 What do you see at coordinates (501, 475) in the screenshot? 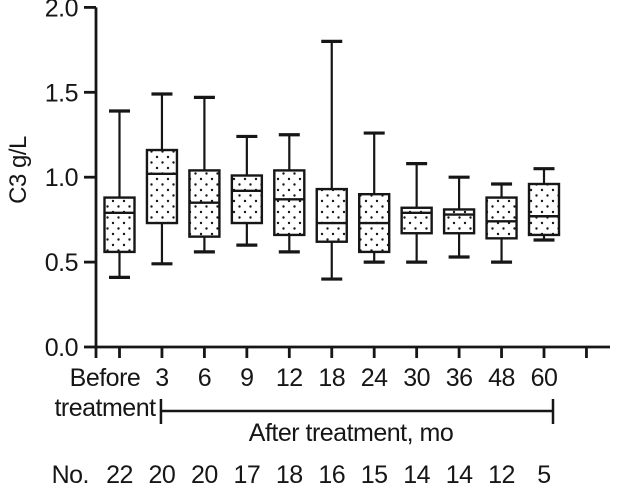
I see `count-value: 12` at bounding box center [501, 475].